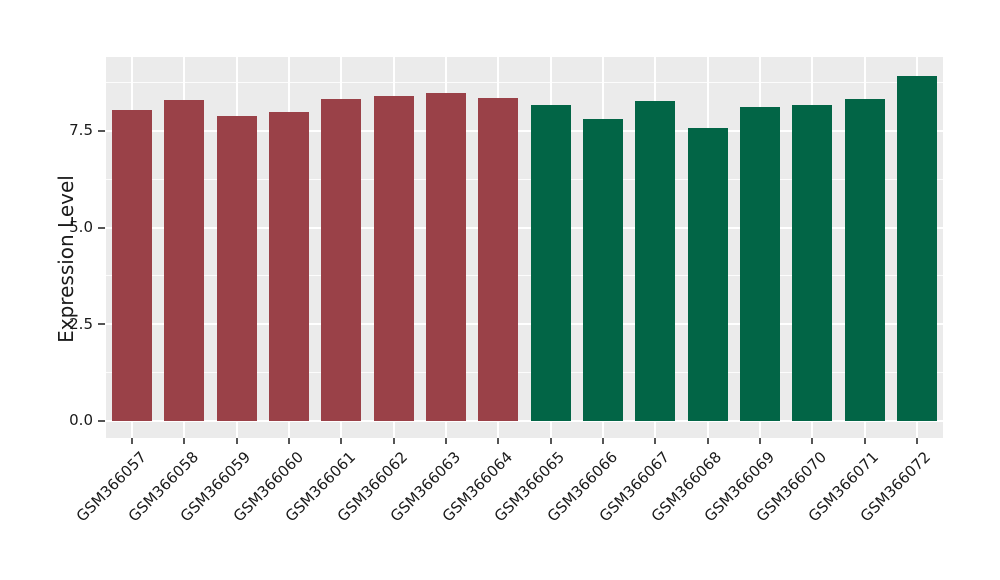 This screenshot has width=1000, height=580. Describe the element at coordinates (81, 323) in the screenshot. I see `y-tick-label: 2.5` at that location.